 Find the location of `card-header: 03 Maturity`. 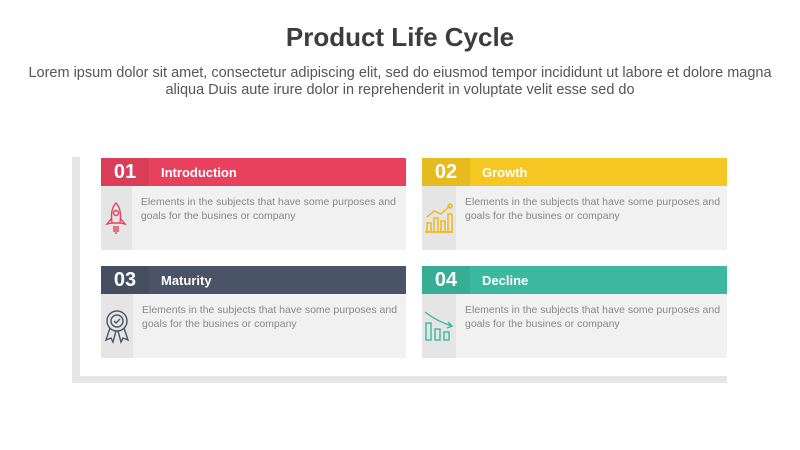

card-header: 03 Maturity is located at coordinates (253, 280).